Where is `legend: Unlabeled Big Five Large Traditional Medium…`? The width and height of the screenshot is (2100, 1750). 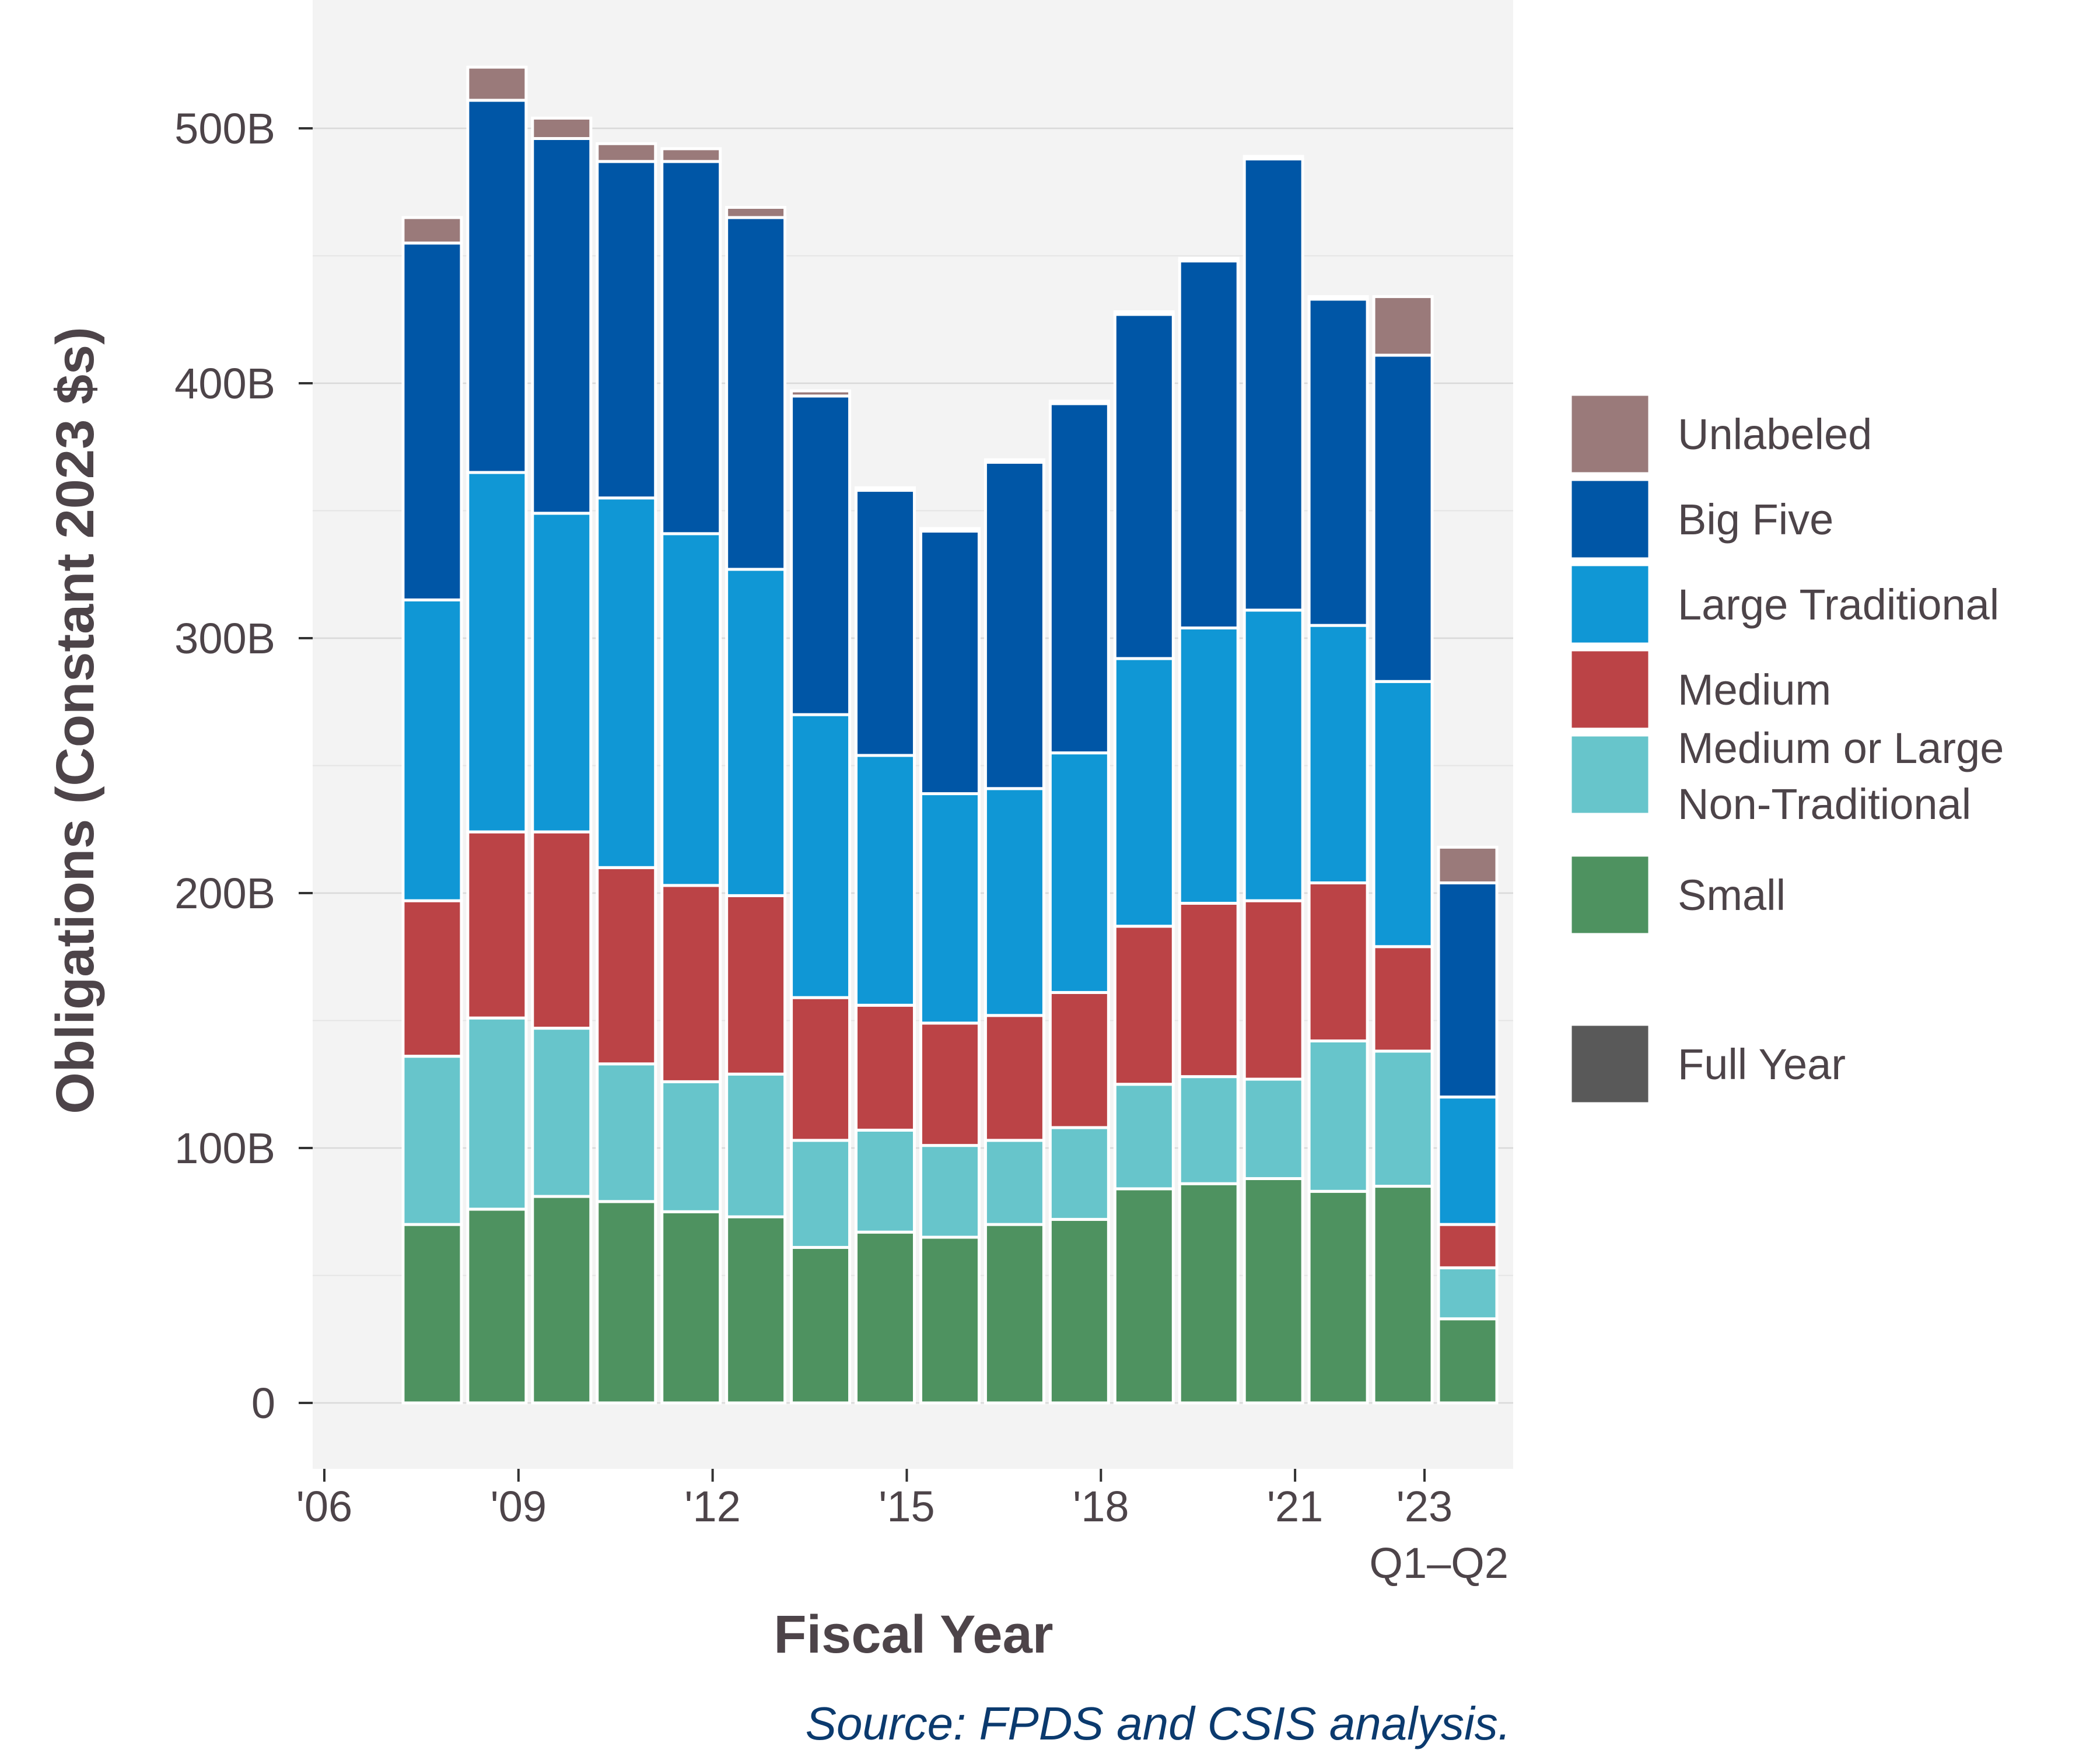
legend: Unlabeled Big Five Large Traditional Medium… is located at coordinates (1786, 749).